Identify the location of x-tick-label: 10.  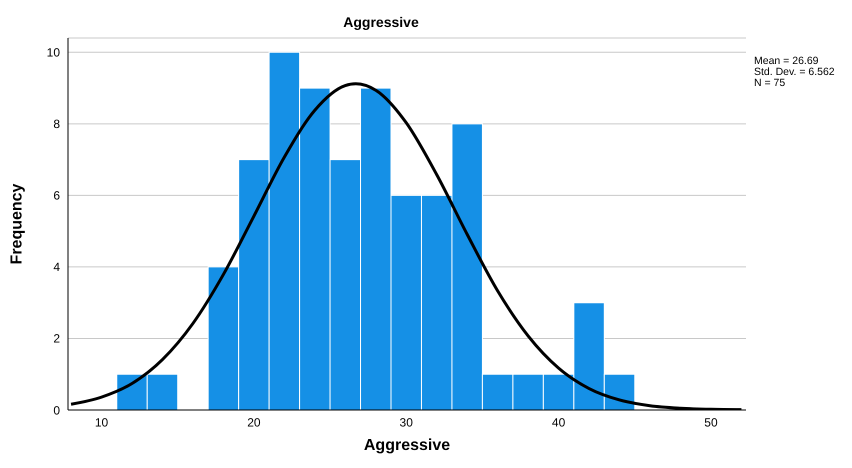
(101, 423).